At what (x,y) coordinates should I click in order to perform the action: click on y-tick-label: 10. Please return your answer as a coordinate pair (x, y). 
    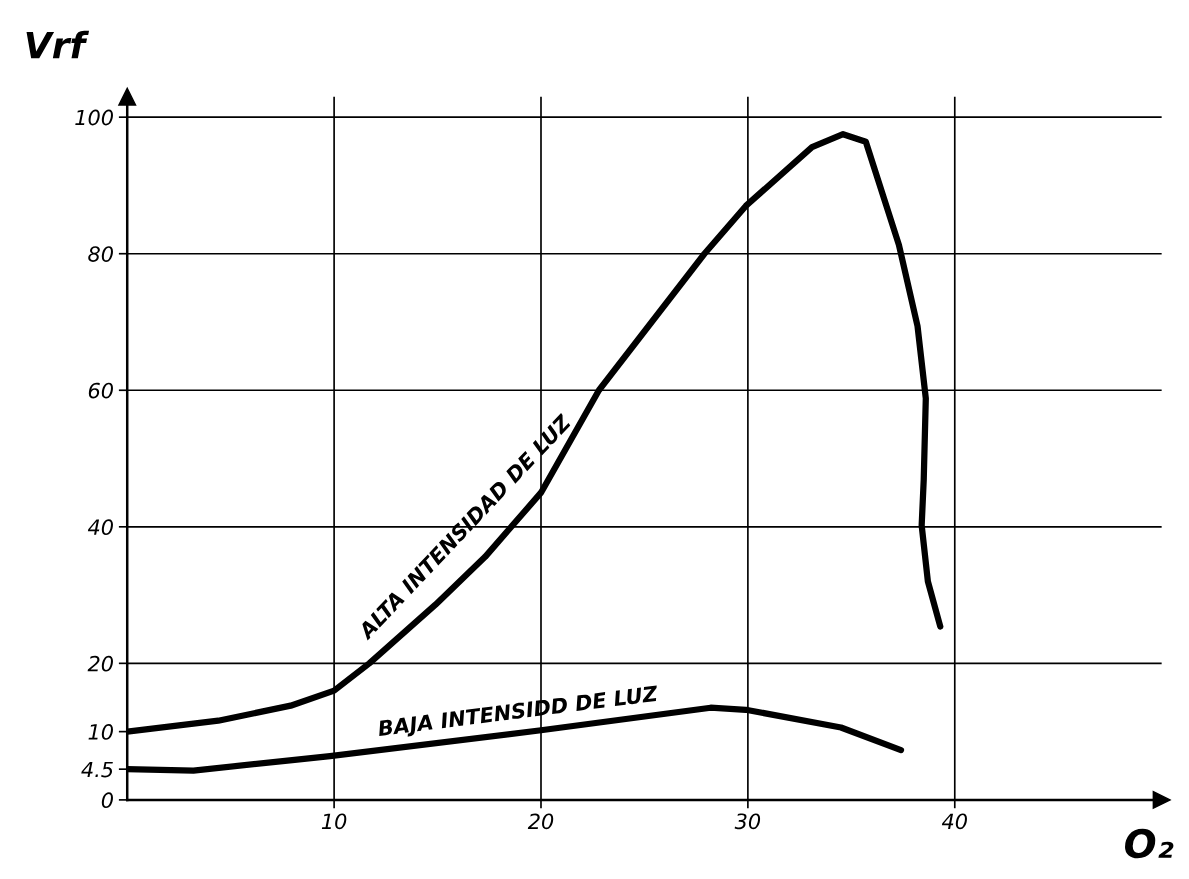
    Looking at the image, I should click on (100, 732).